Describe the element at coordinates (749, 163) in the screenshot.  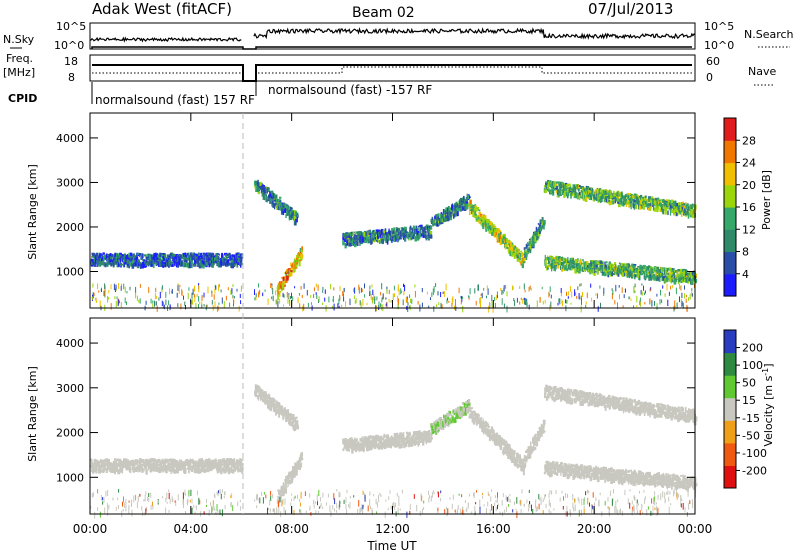
I see `colorbar-tick-label-5: 24` at that location.